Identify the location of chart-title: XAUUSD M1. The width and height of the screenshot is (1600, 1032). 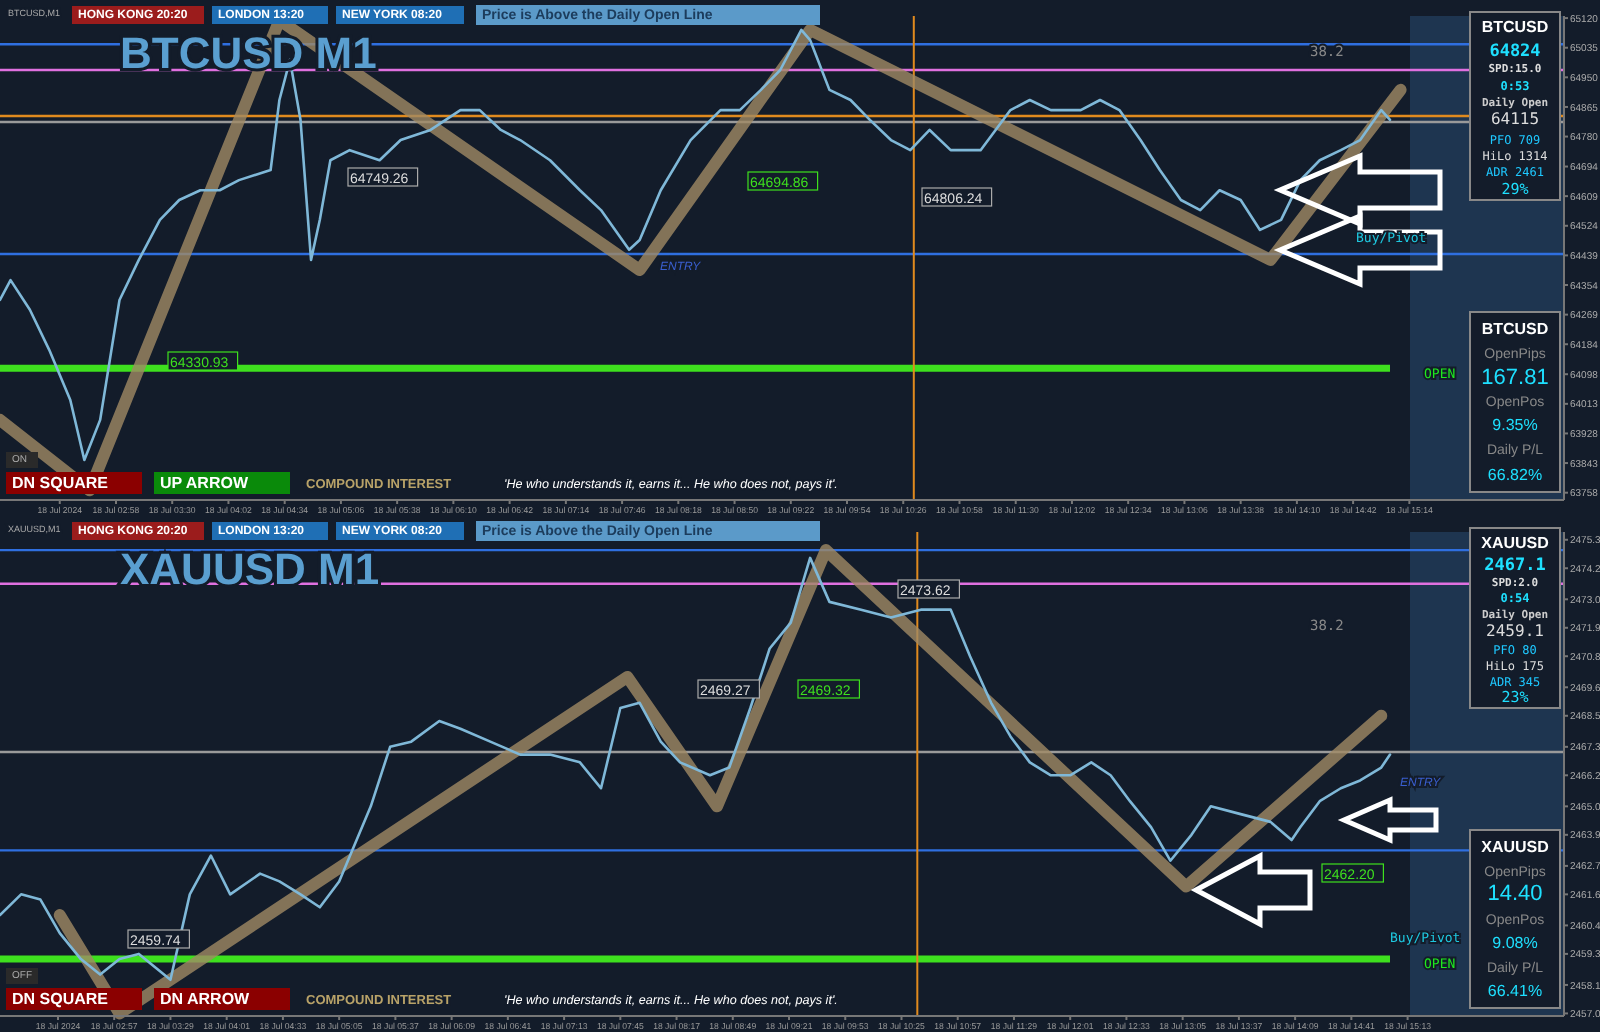
(250, 569).